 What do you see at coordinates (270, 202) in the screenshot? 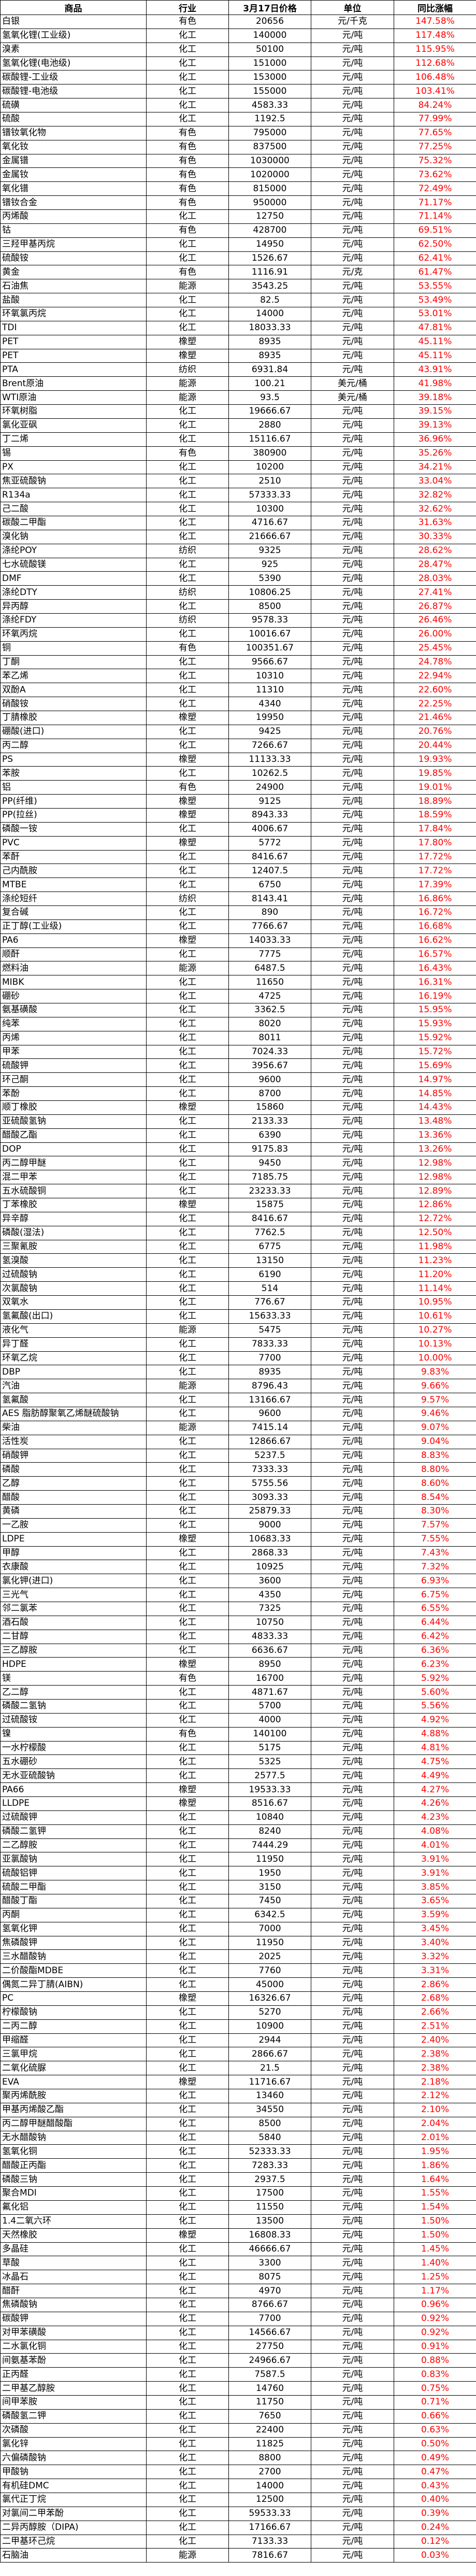
I see `cell-price: 950000` at bounding box center [270, 202].